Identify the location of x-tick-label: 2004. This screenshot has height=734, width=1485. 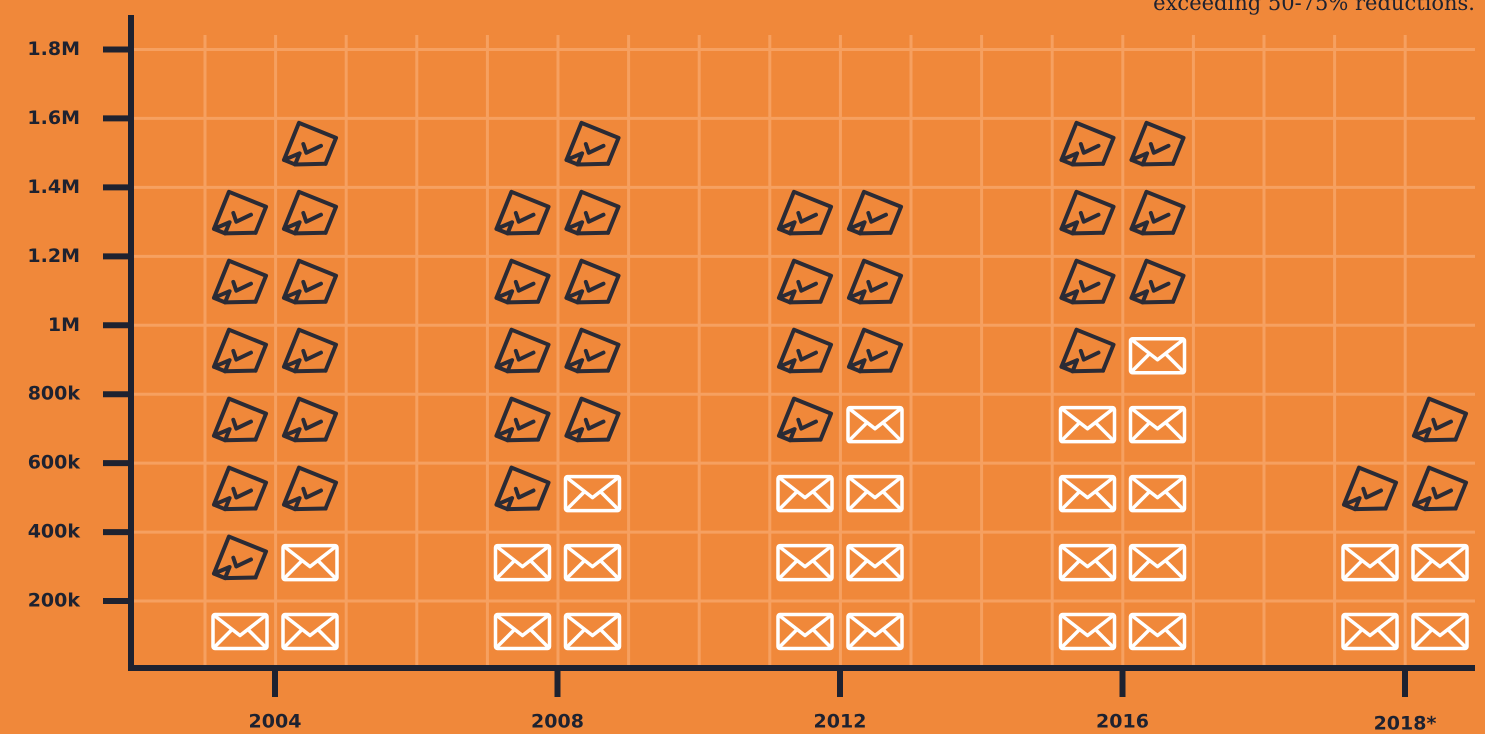
(275, 722).